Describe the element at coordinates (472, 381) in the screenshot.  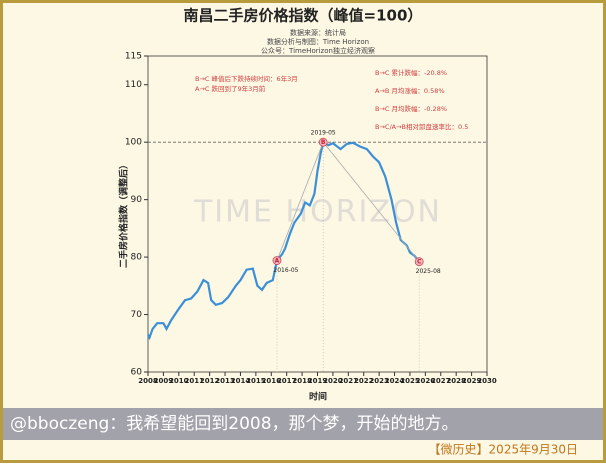
I see `x-tick-label: 2029` at that location.